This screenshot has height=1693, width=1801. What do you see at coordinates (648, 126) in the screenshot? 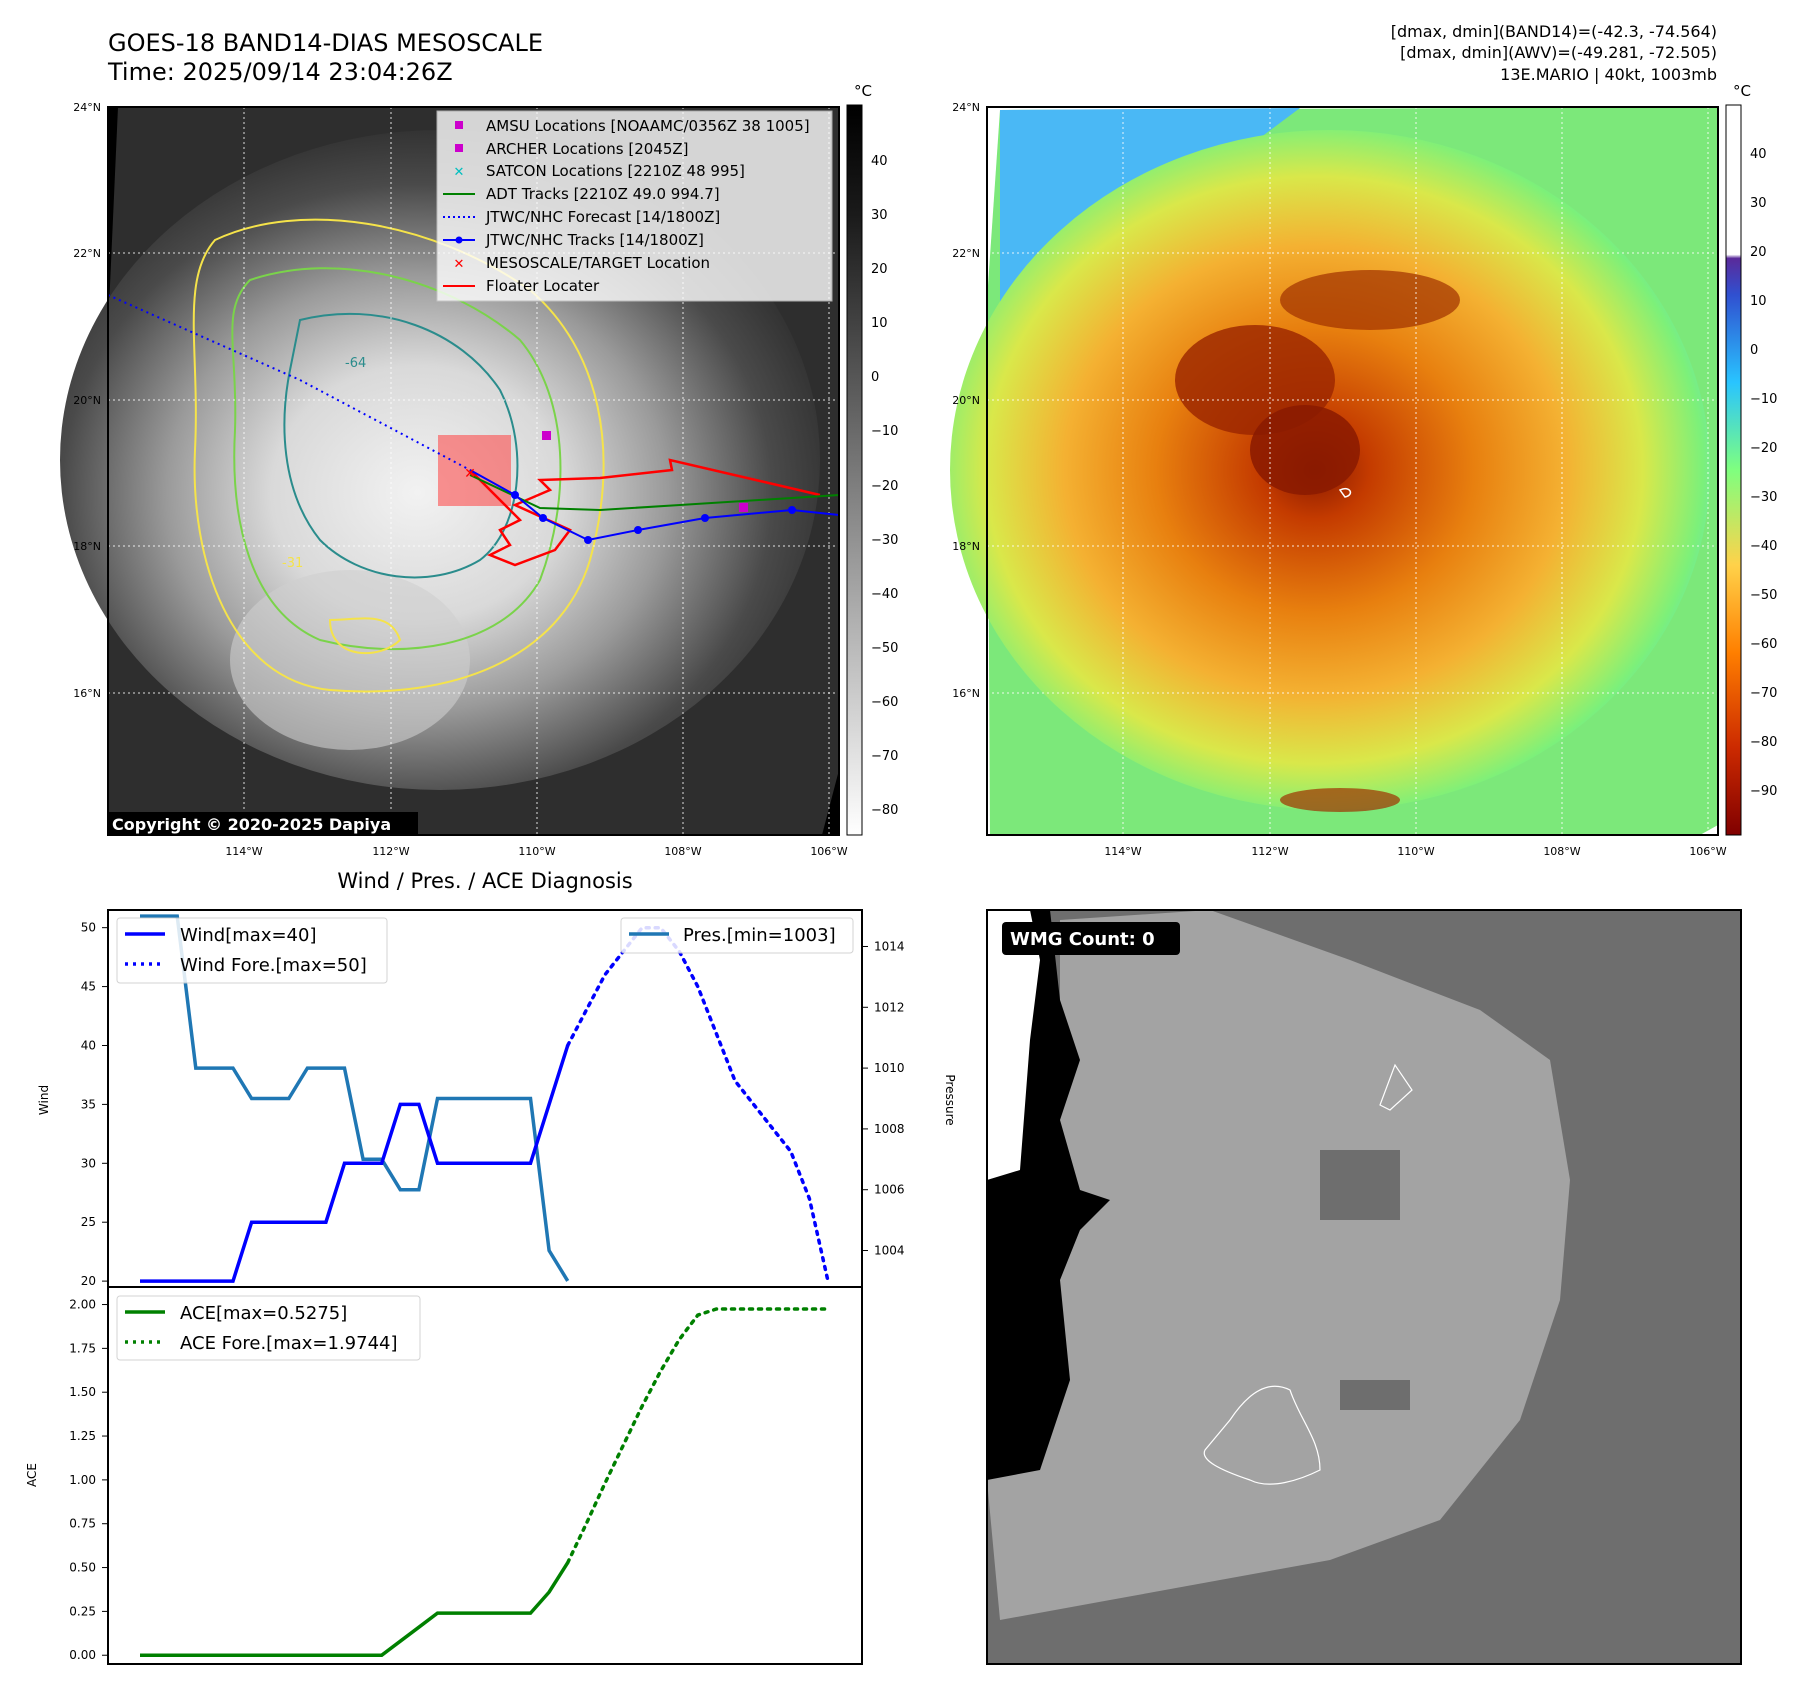
I see `legend-amsu: AMSU Locations [NOAAMC/0356Z 38 1005]` at bounding box center [648, 126].